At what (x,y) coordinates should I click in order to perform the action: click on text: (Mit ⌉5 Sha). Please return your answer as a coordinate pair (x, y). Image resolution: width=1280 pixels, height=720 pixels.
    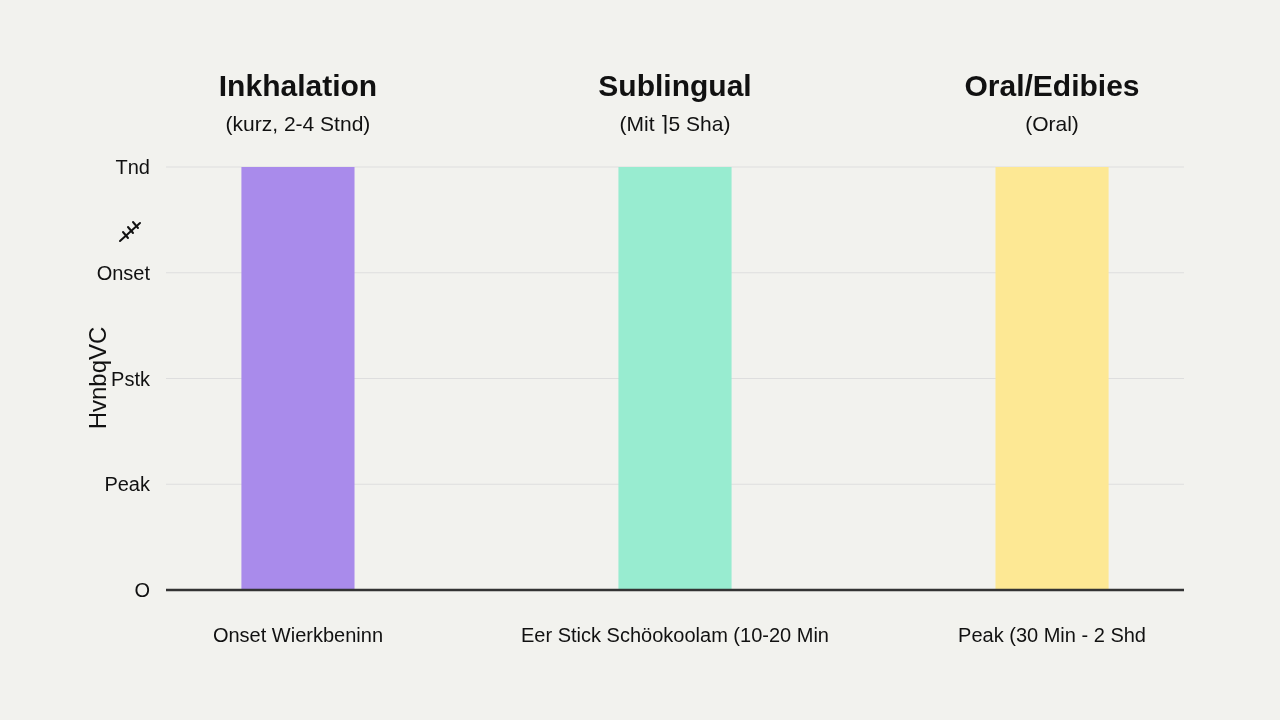
    Looking at the image, I should click on (675, 123).